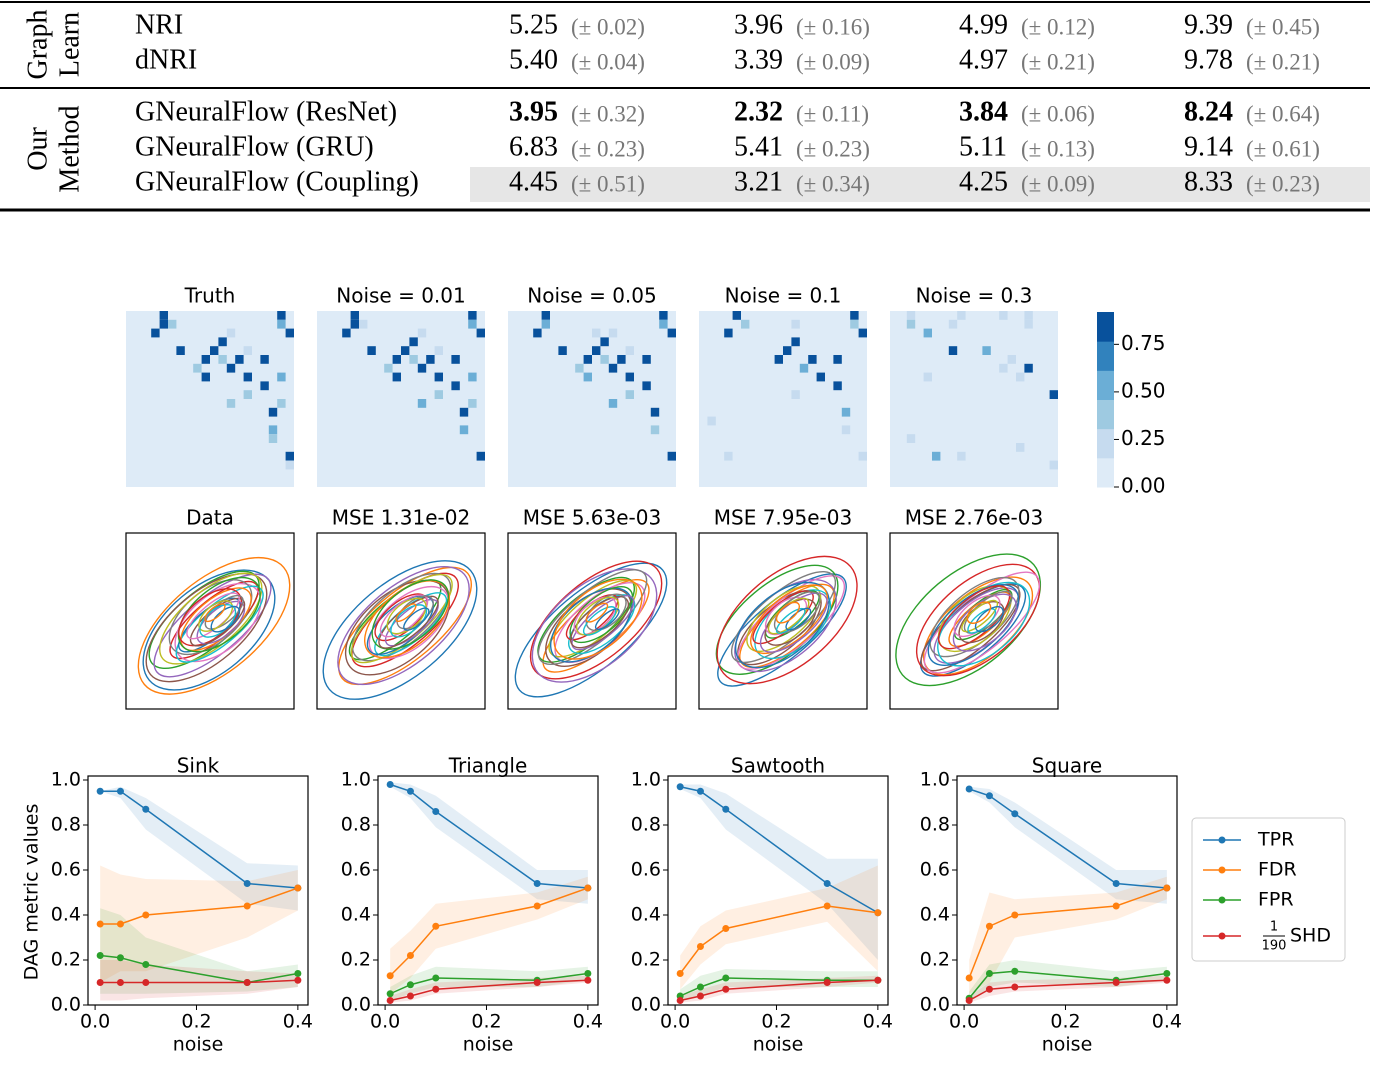 Image resolution: width=1380 pixels, height=1082 pixels. I want to click on y-tick-label: 0.0, so click(646, 1005).